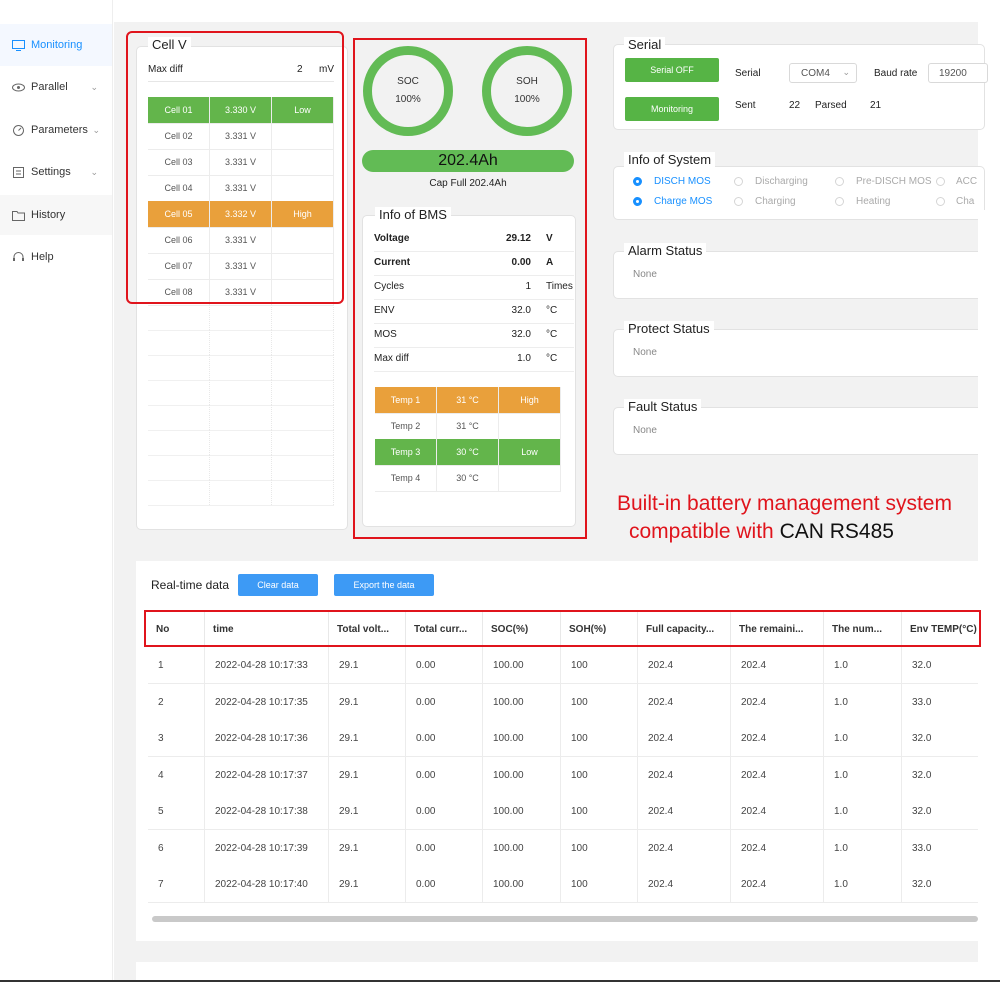 This screenshot has width=1000, height=982. I want to click on table-cell: 4, so click(176, 775).